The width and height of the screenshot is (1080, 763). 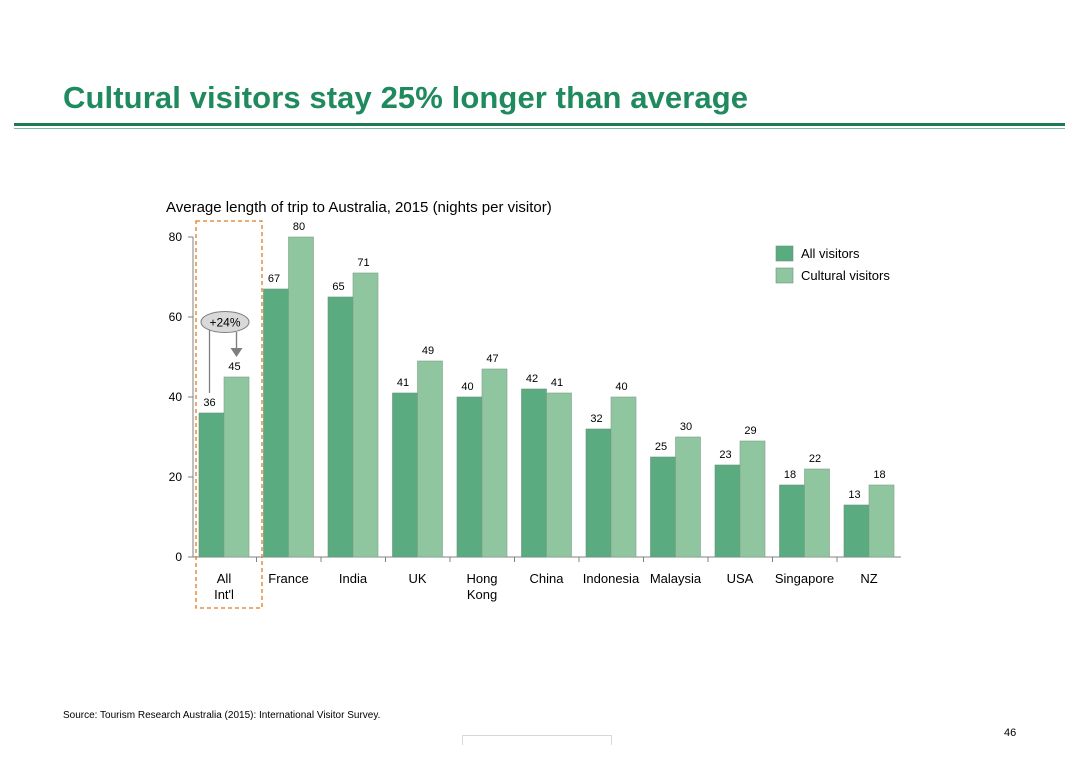 I want to click on data-label-cultural-visitors: 30, so click(x=686, y=427).